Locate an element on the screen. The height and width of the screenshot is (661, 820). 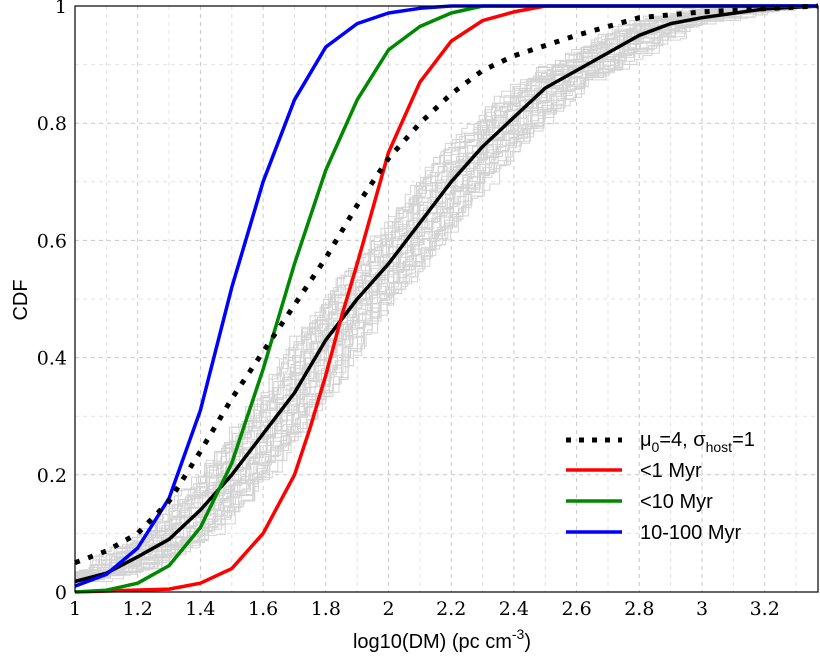
legend-entry-10-100myr: 10-100 Myr is located at coordinates (653, 533).